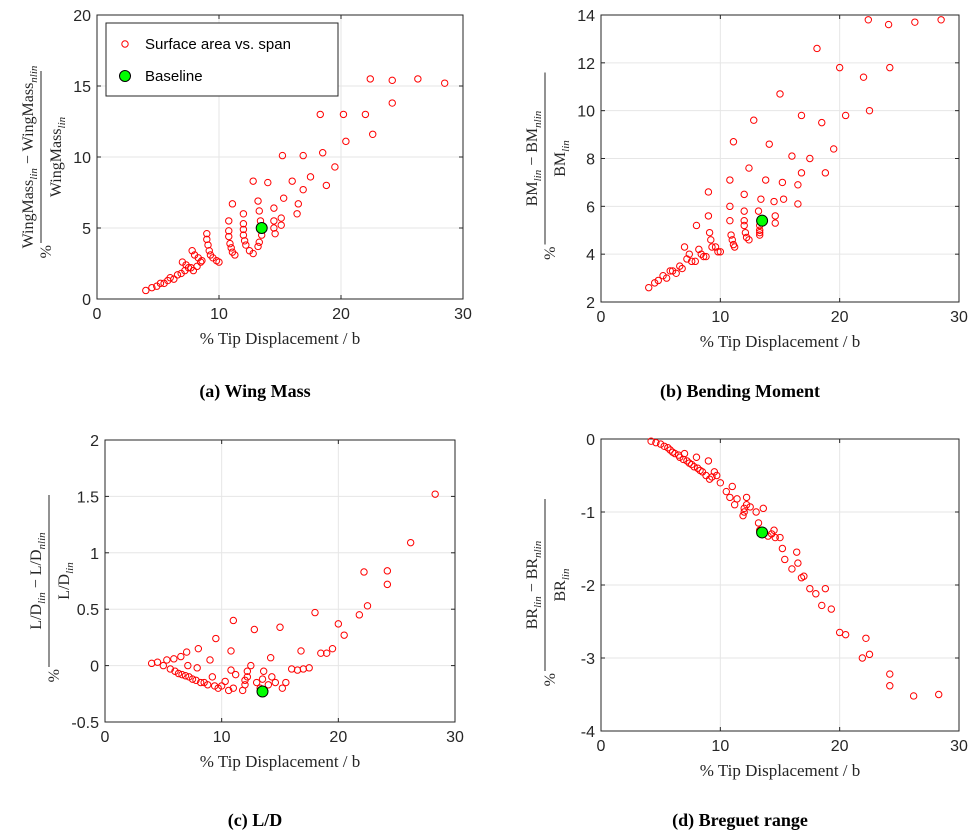 This screenshot has width=973, height=833. I want to click on y-tick-label: 0, so click(86, 300).